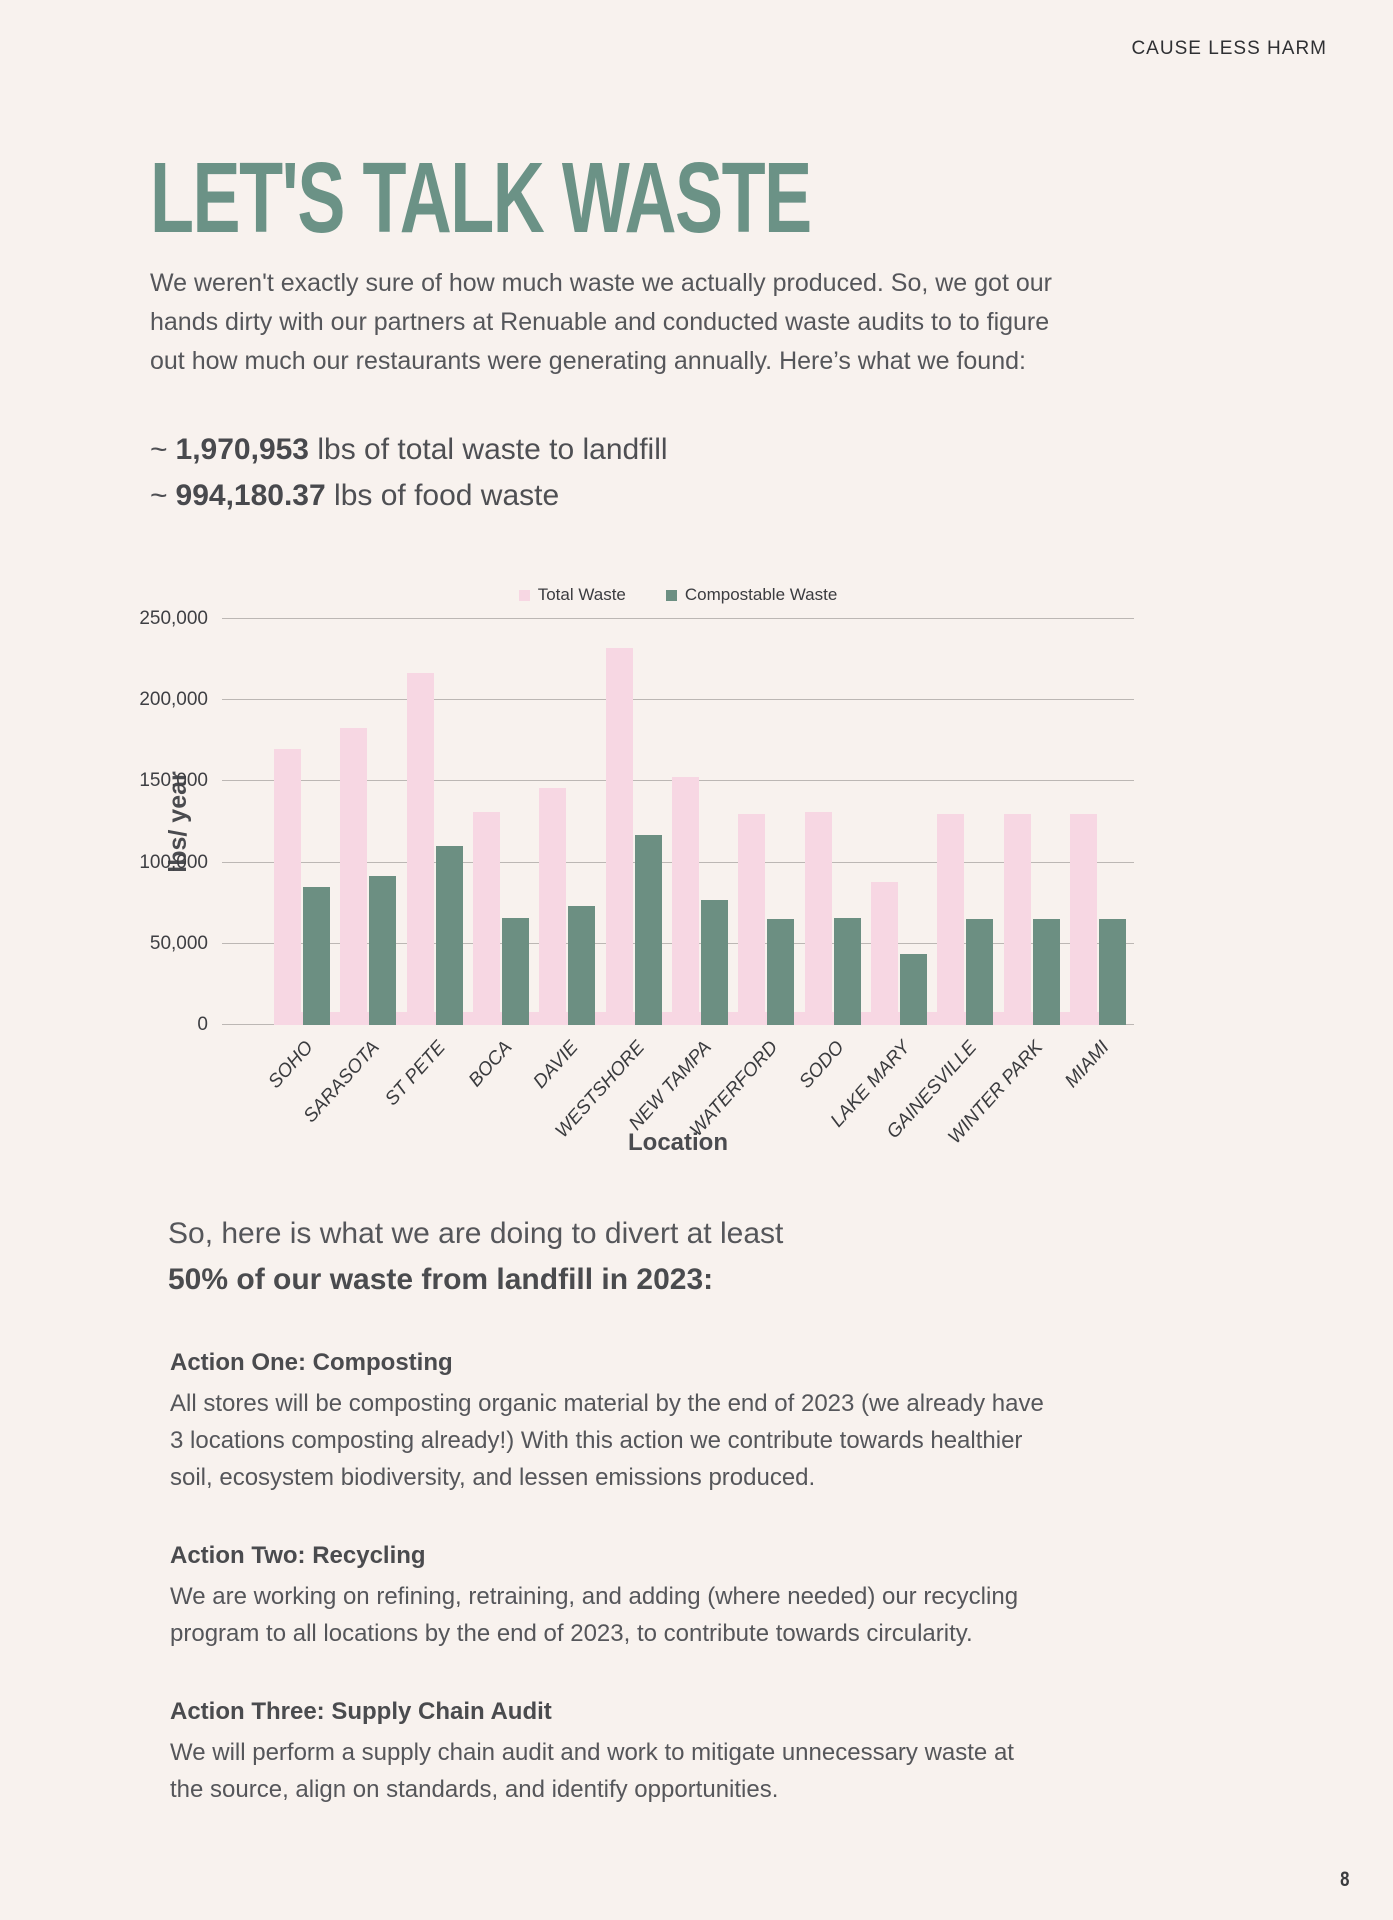  Describe the element at coordinates (361, 1711) in the screenshot. I see `action-three-heading: Action Three: Supply Chain Audit` at that location.